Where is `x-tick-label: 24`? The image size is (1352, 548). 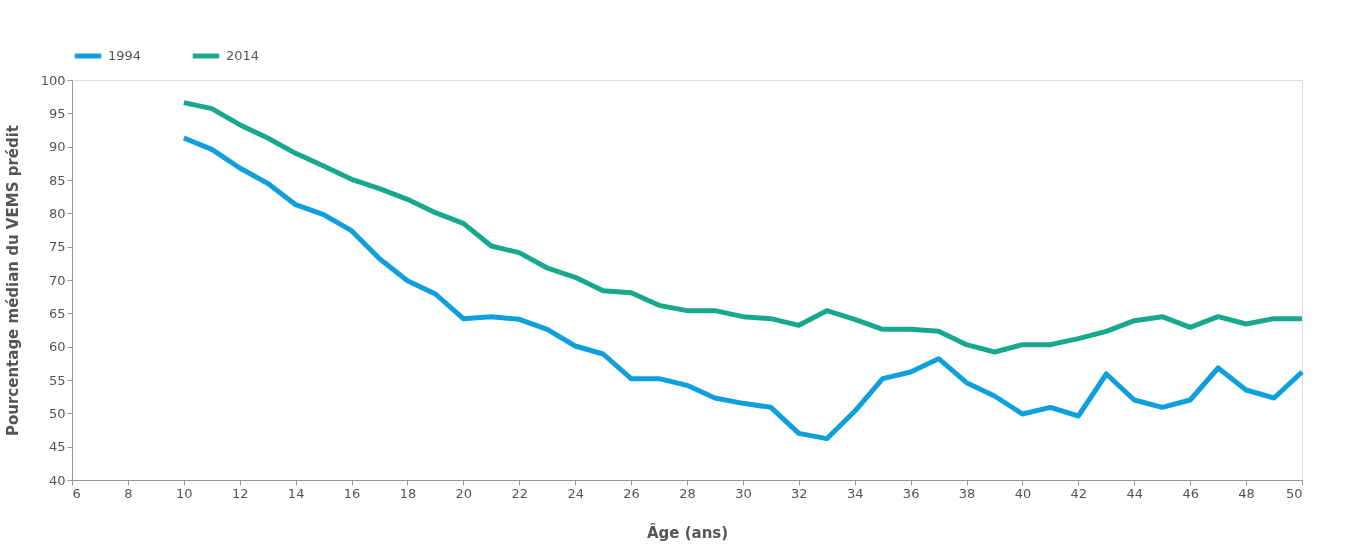
x-tick-label: 24 is located at coordinates (575, 493).